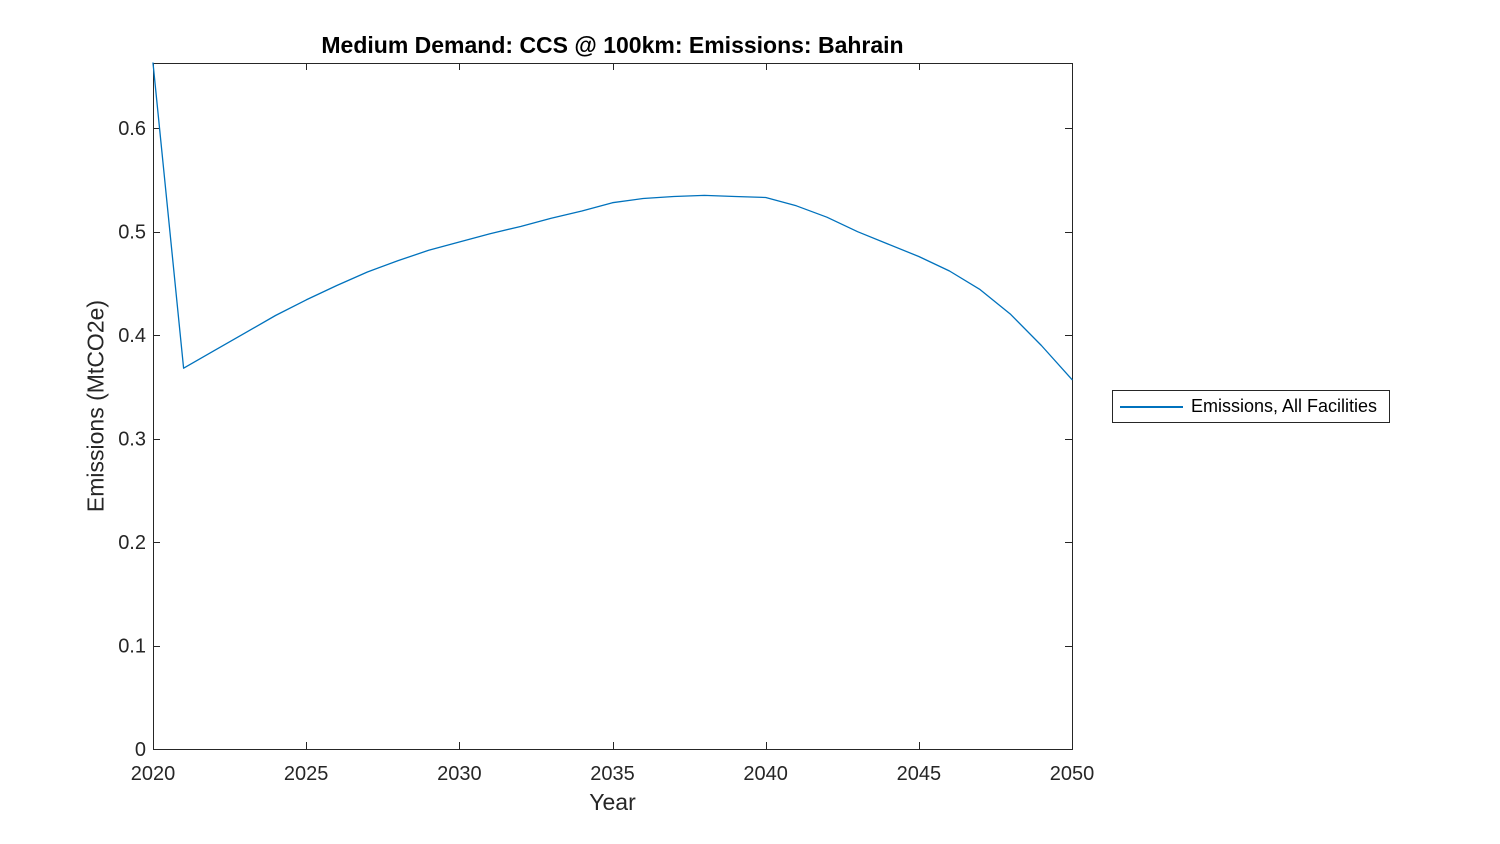 The width and height of the screenshot is (1500, 844). I want to click on y-axis-label: Emissions (MtCO2e), so click(95, 406).